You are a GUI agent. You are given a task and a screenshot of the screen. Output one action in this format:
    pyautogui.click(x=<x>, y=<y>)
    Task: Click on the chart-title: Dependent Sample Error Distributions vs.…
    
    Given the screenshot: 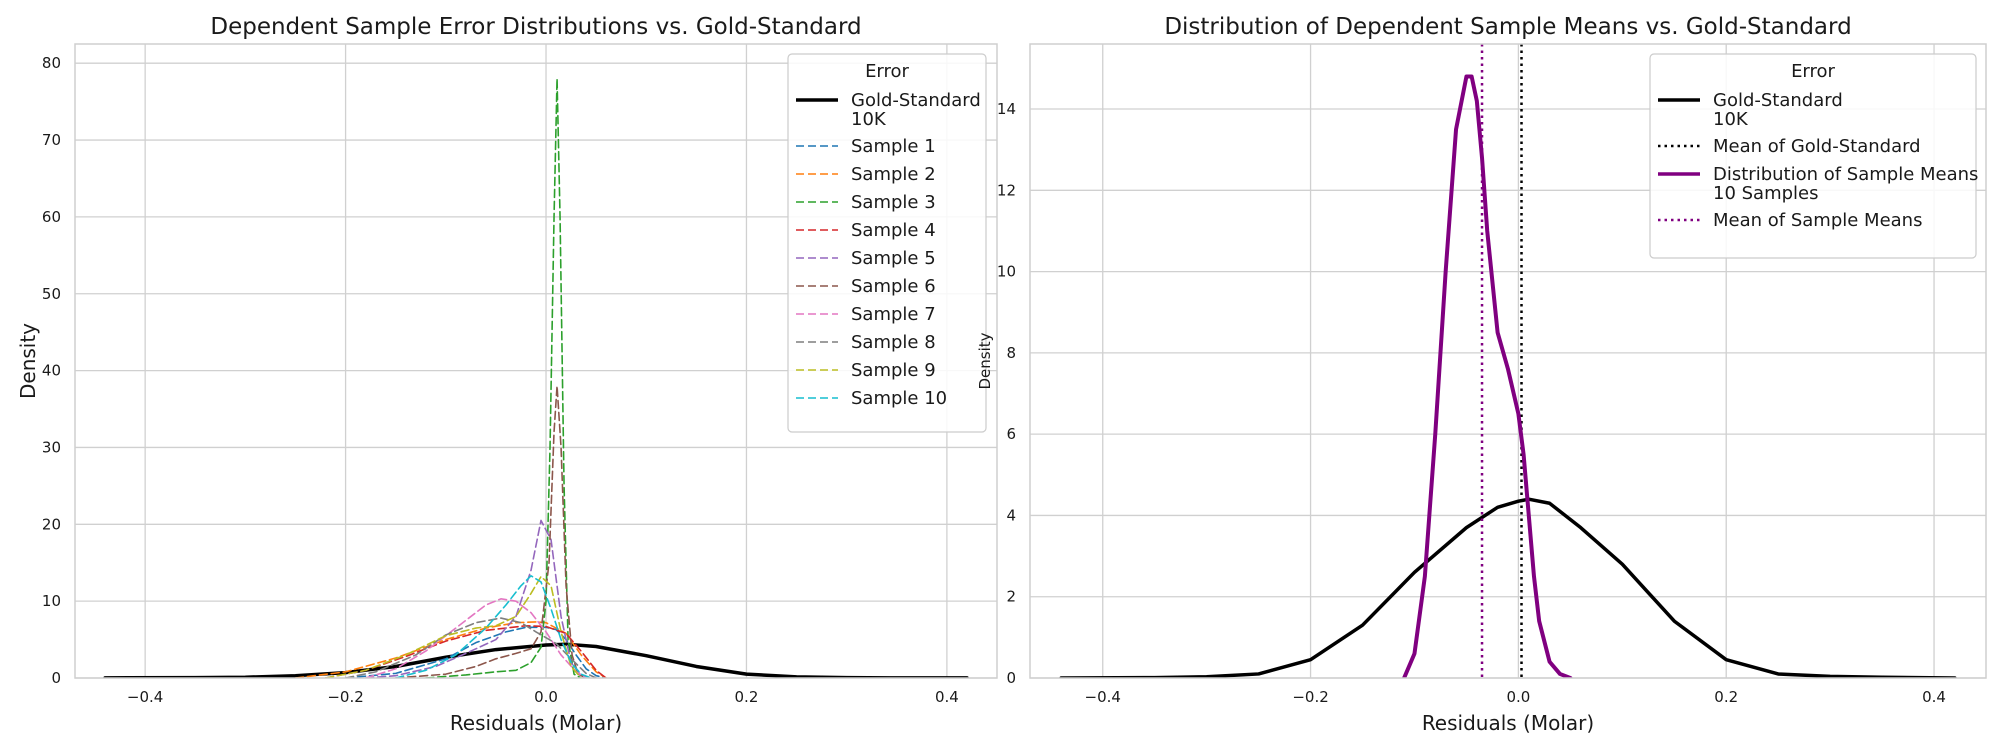 What is the action you would take?
    pyautogui.click(x=535, y=27)
    